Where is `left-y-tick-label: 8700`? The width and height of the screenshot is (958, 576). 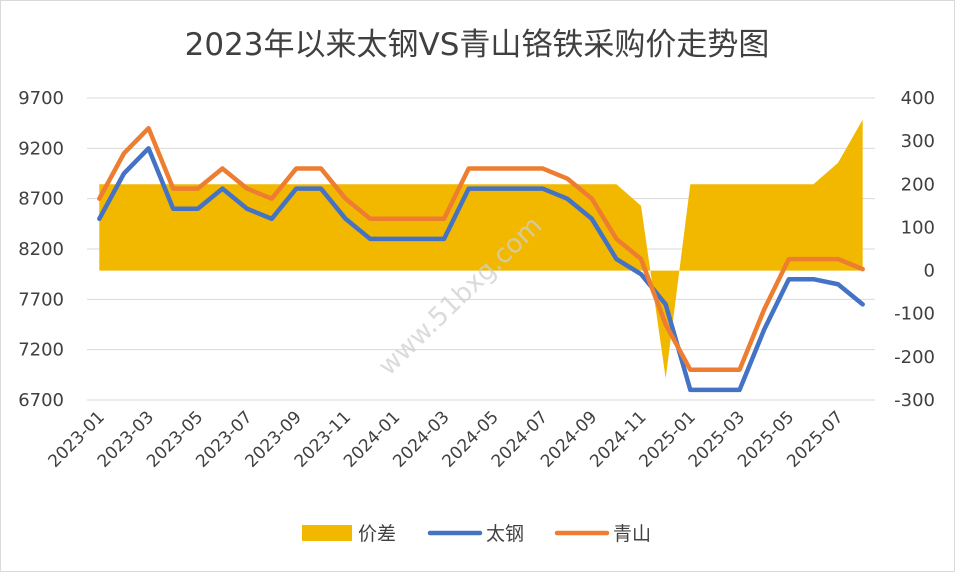
left-y-tick-label: 8700 is located at coordinates (41, 199).